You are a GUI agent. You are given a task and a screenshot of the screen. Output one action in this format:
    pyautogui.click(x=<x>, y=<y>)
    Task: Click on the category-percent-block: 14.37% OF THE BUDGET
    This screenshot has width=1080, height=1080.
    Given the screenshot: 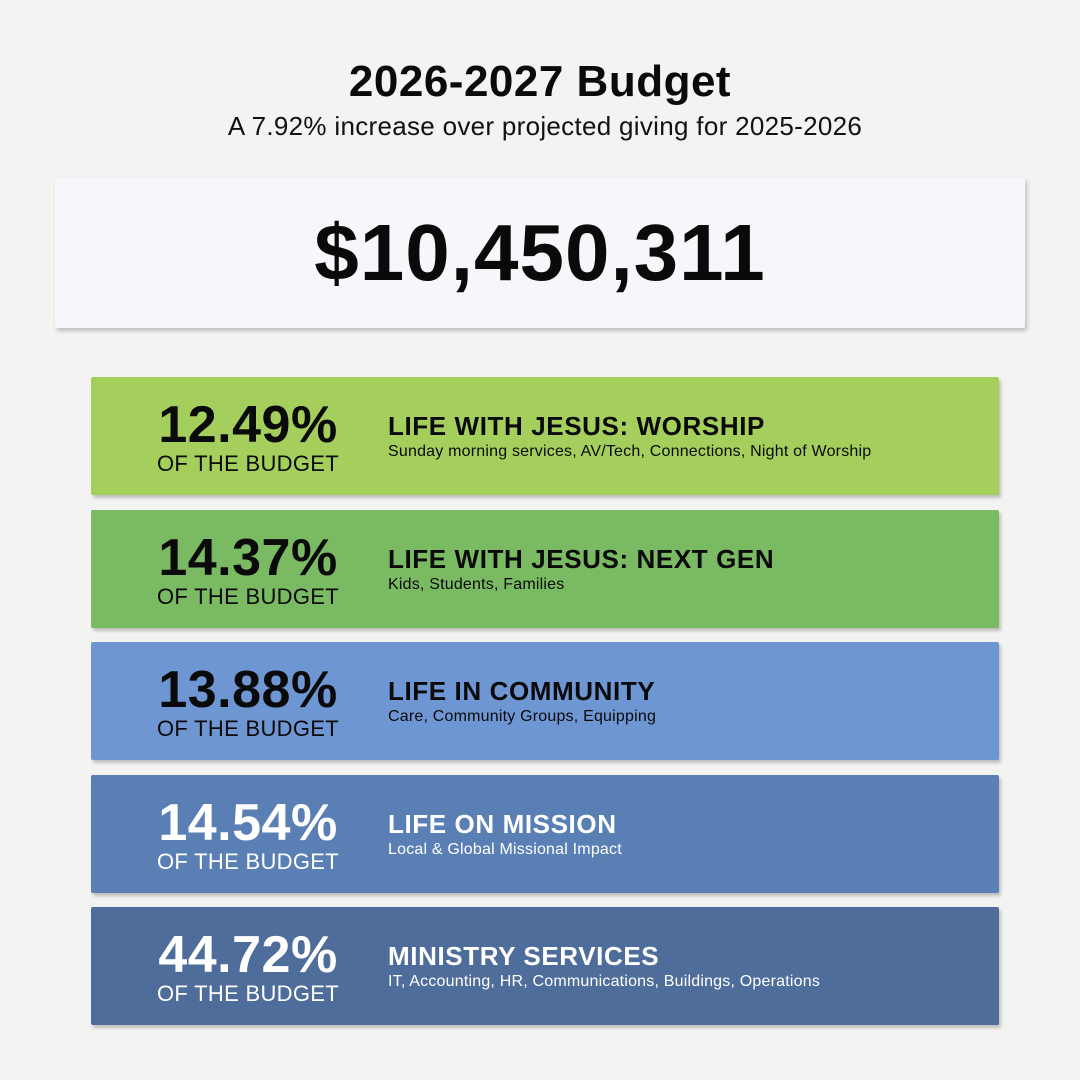 What is the action you would take?
    pyautogui.click(x=248, y=569)
    